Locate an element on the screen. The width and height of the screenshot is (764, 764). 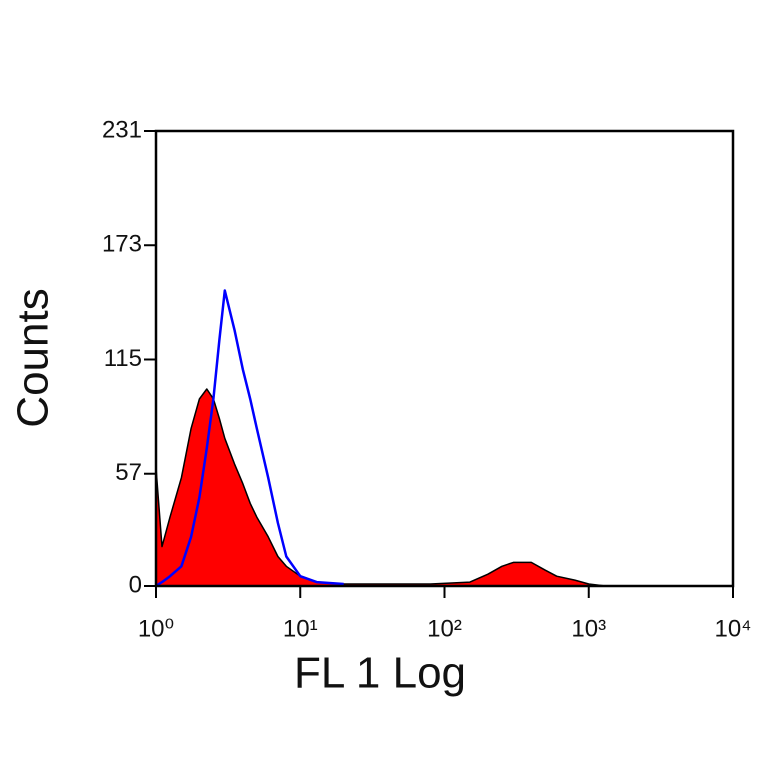
line is located at coordinates (249, 438).